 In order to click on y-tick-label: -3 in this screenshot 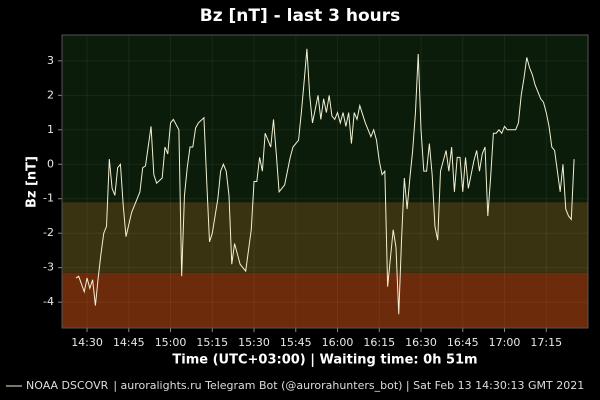, I will do `click(48, 267)`.